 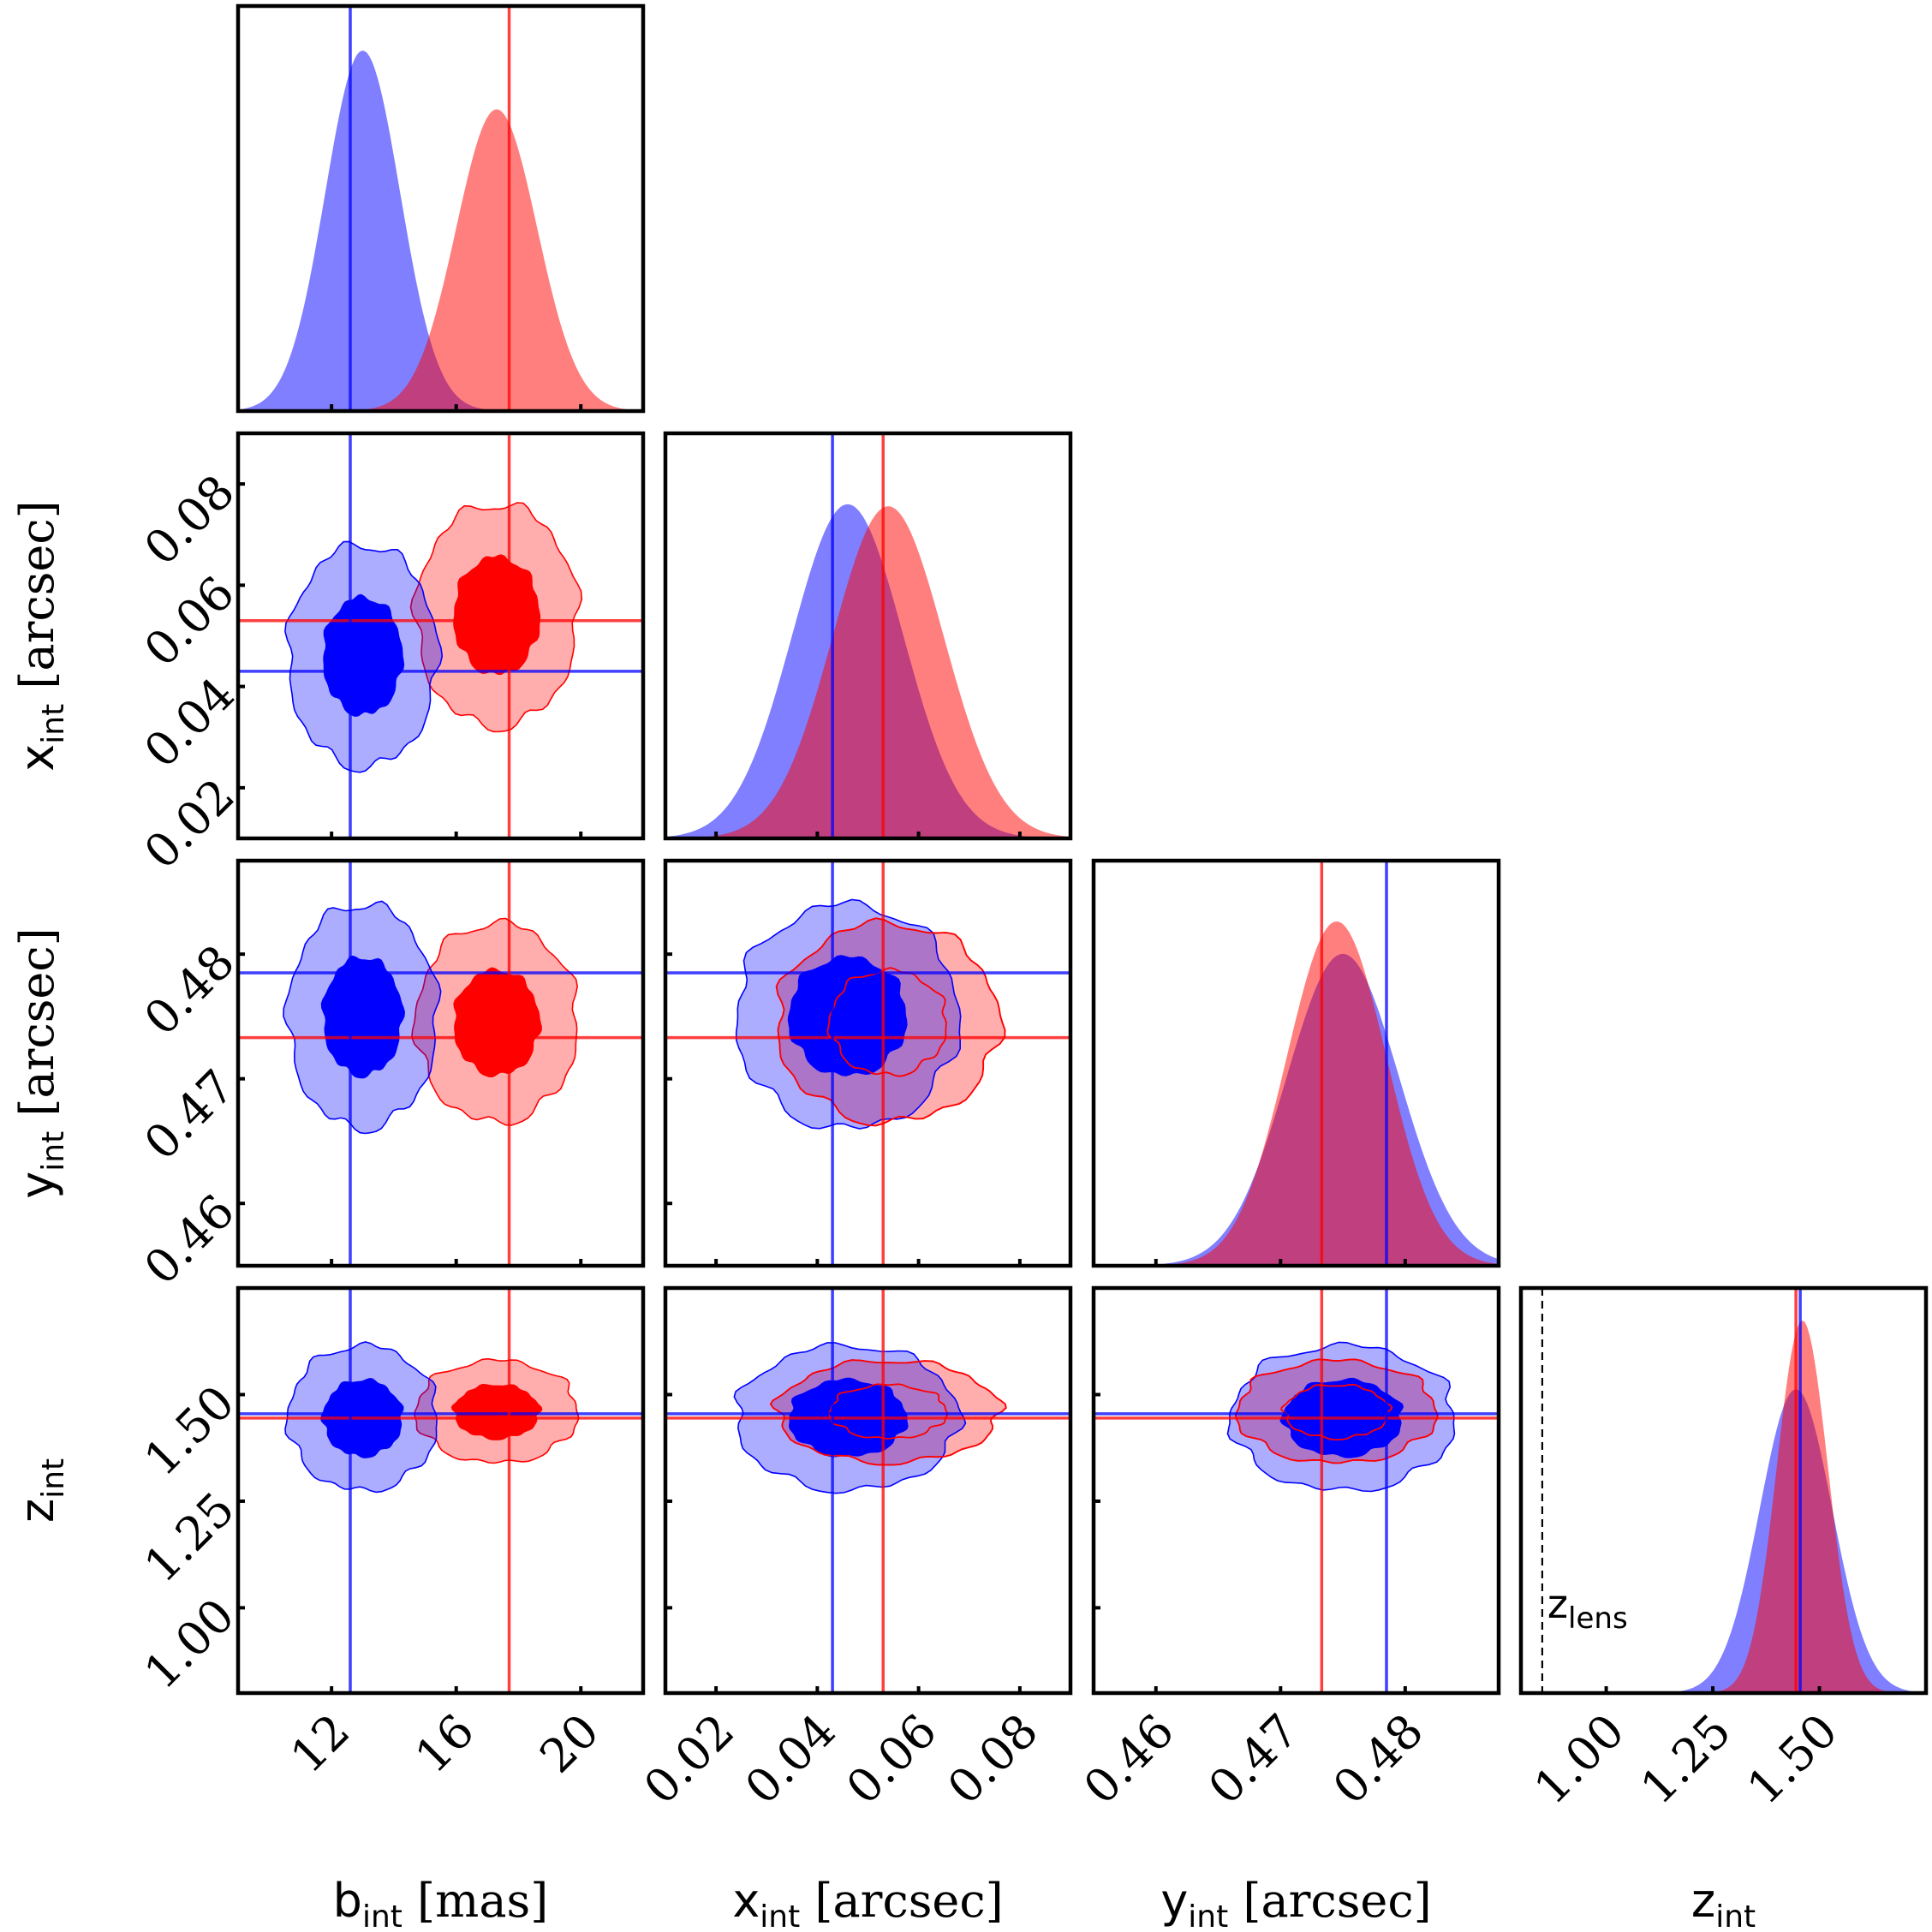 What do you see at coordinates (189, 824) in the screenshot?
I see `y-tick-label-x: 0.02` at bounding box center [189, 824].